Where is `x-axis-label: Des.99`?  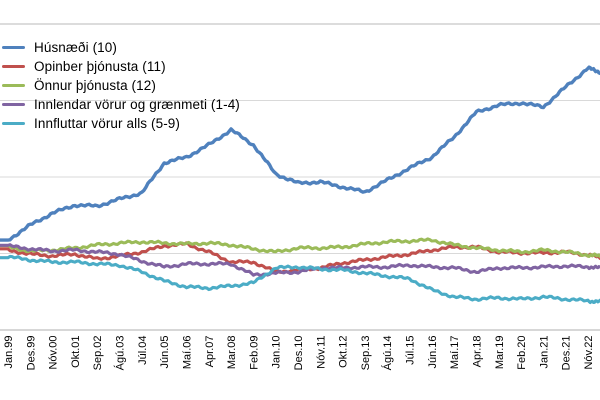
x-axis-label: Des.99 is located at coordinates (31, 353).